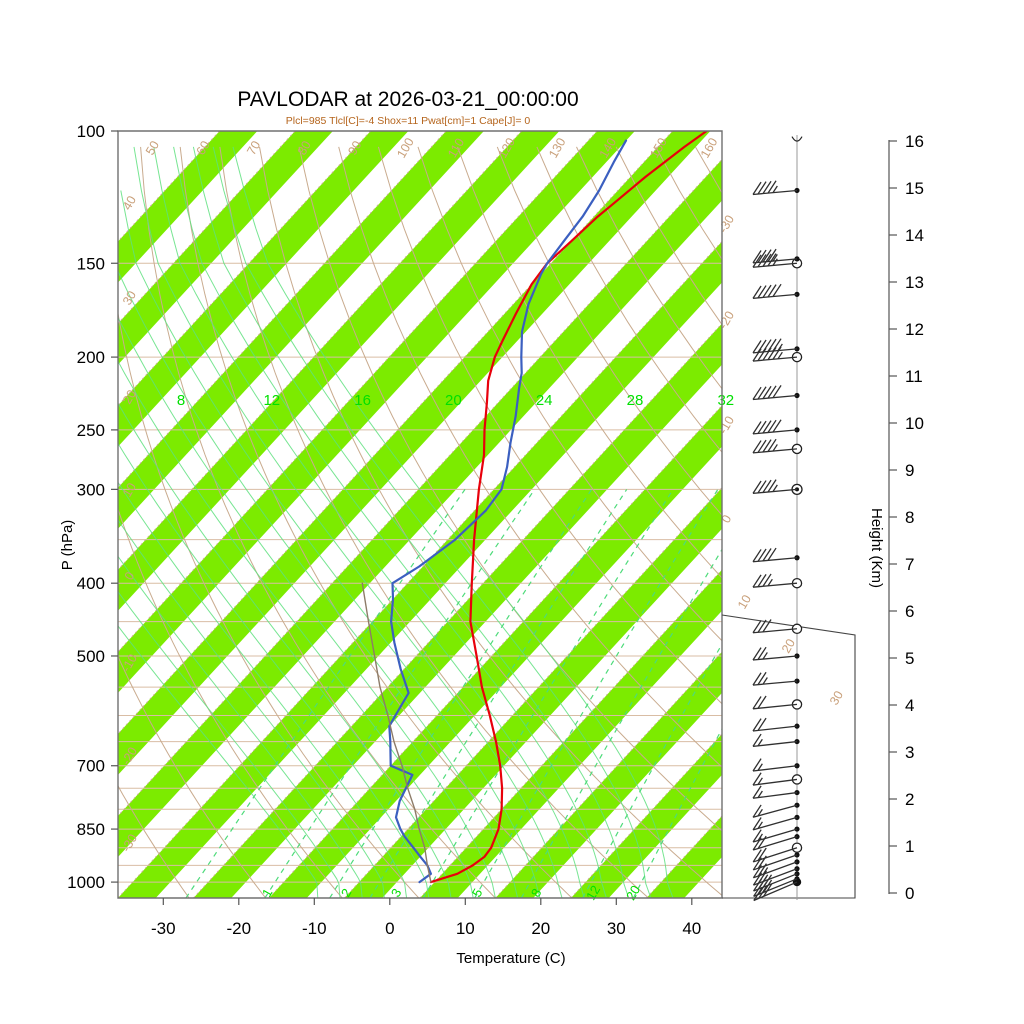 The height and width of the screenshot is (1024, 1024). What do you see at coordinates (909, 470) in the screenshot?
I see `height-tick-label: 9` at bounding box center [909, 470].